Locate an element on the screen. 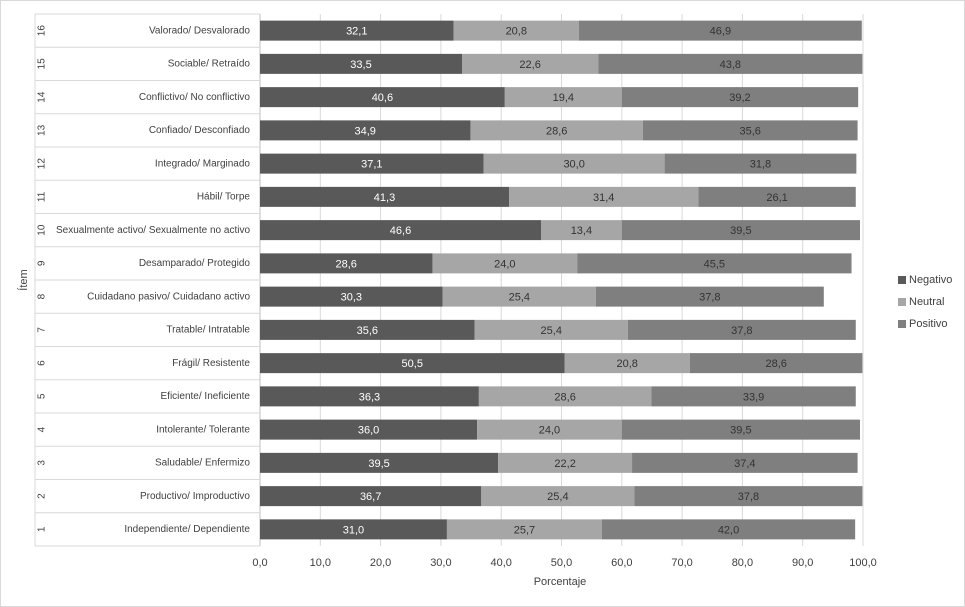  value-label: 37,1 is located at coordinates (371, 165).